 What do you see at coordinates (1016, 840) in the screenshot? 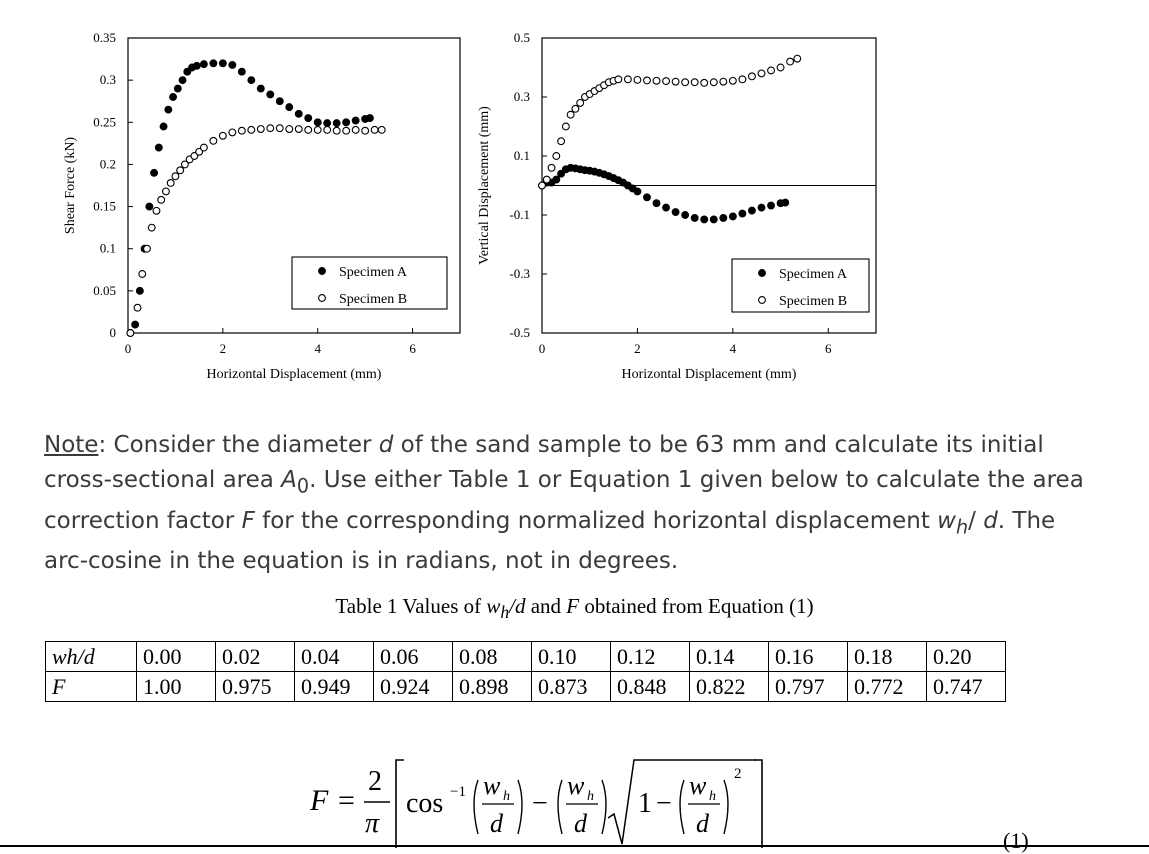
I see `equation-number: (1)` at bounding box center [1016, 840].